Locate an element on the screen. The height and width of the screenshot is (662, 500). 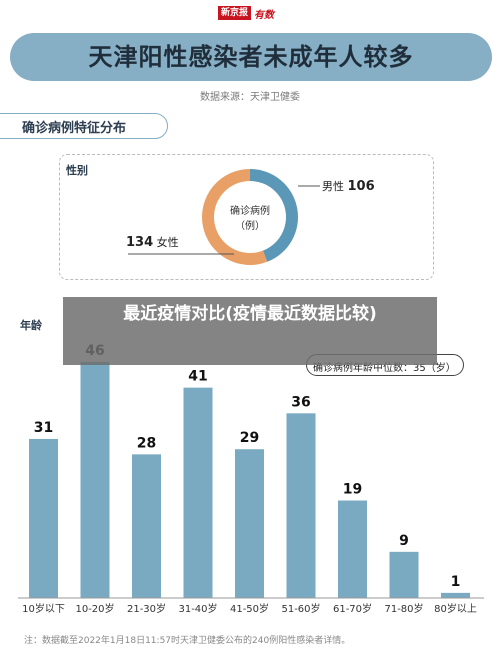
gender-donut is located at coordinates (250, 217).